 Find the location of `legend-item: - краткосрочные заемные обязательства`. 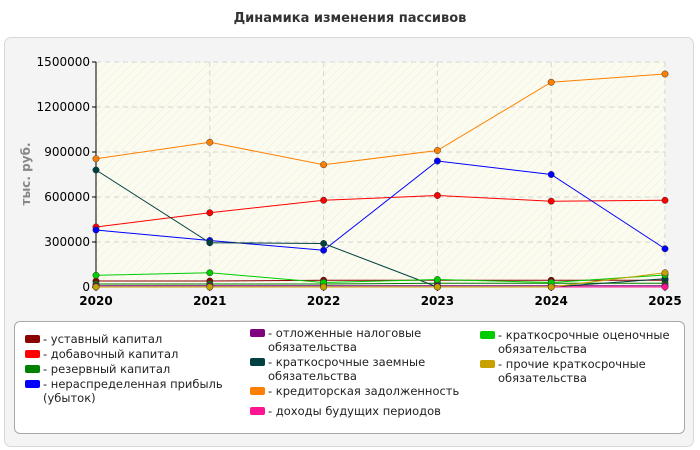

legend-item: - краткосрочные заемные обязательства is located at coordinates (362, 369).